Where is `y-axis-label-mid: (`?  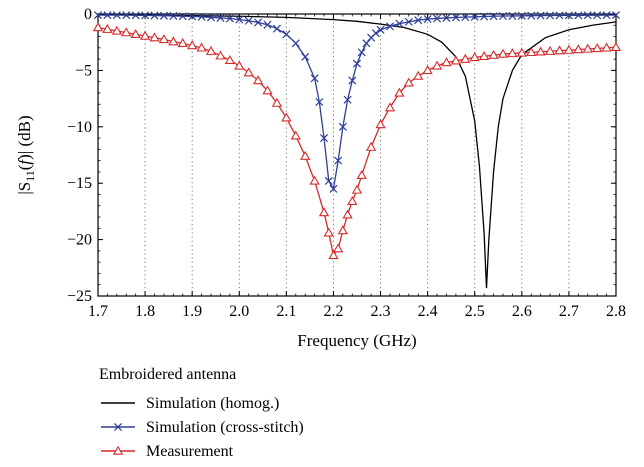
y-axis-label-mid: ( is located at coordinates (24, 167).